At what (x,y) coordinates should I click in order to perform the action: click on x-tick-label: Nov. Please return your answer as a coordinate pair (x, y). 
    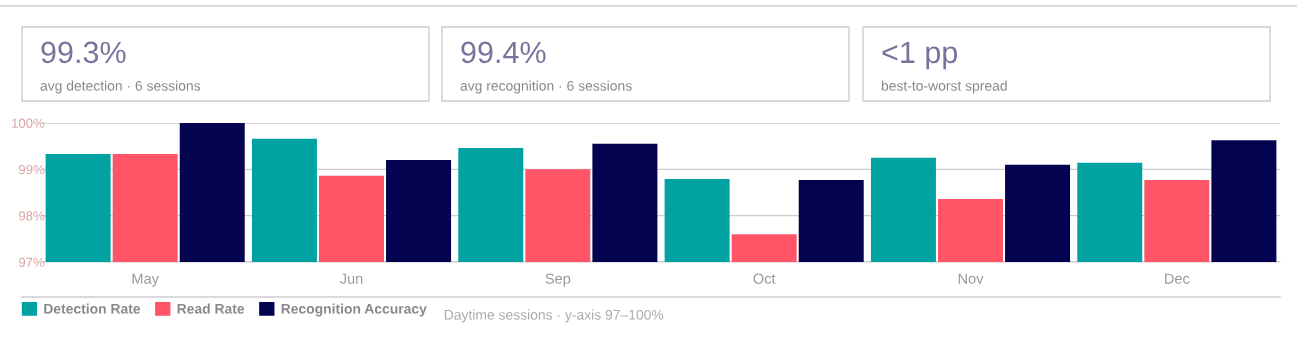
    Looking at the image, I should click on (971, 278).